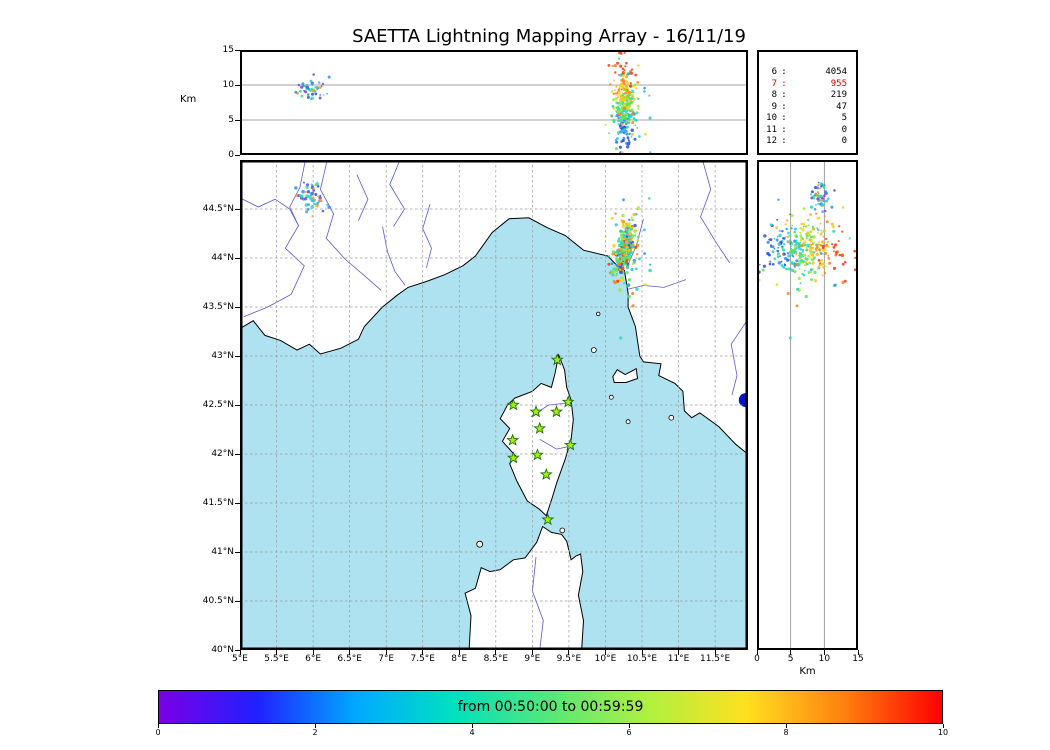  I want to click on tick-label: 41°N, so click(222, 552).